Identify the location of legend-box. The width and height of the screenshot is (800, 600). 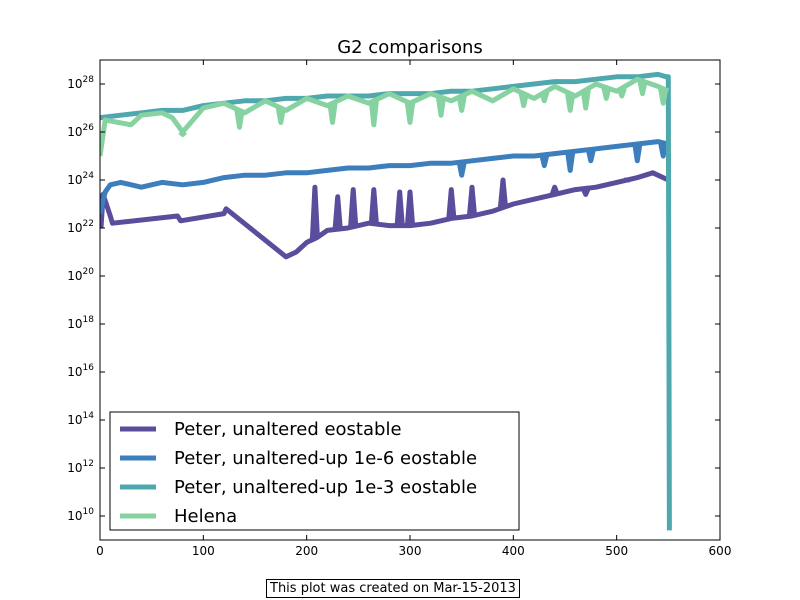
(314, 471).